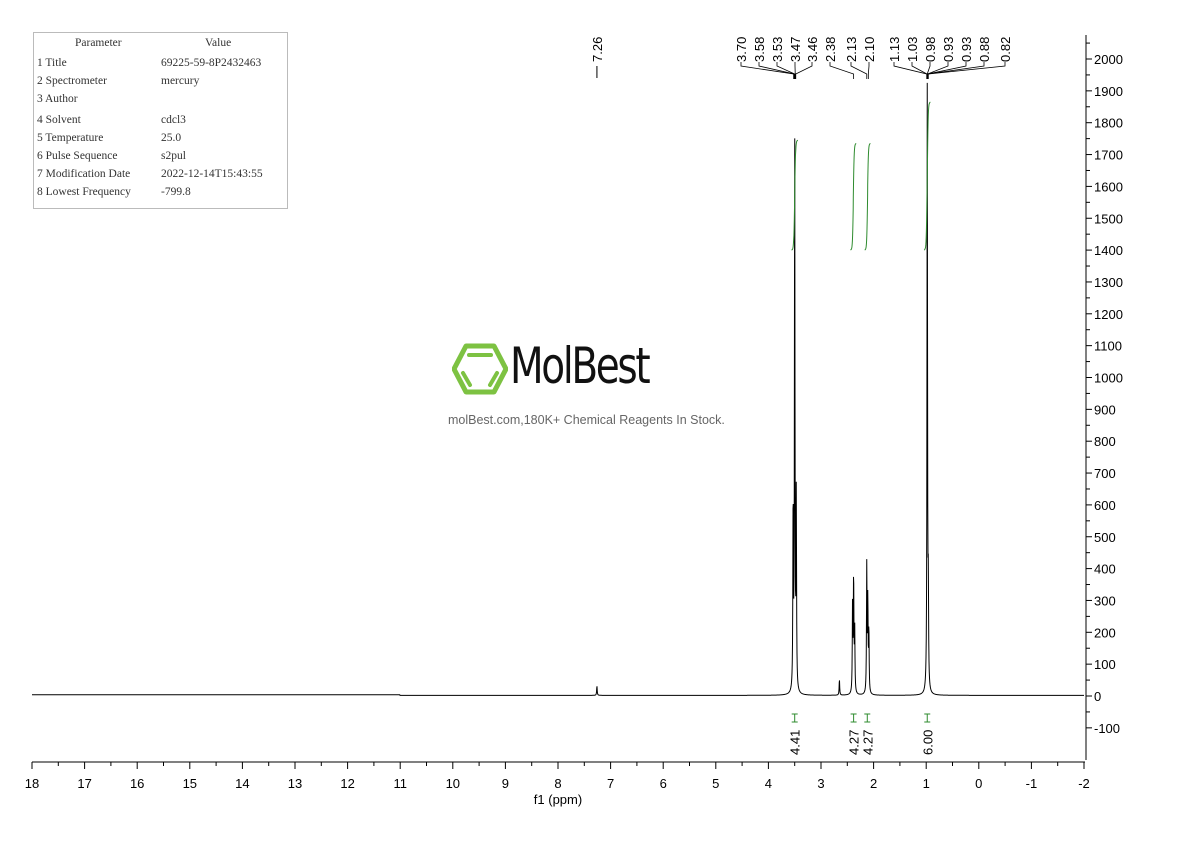  Describe the element at coordinates (1105, 441) in the screenshot. I see `y-tick-label: 800` at that location.